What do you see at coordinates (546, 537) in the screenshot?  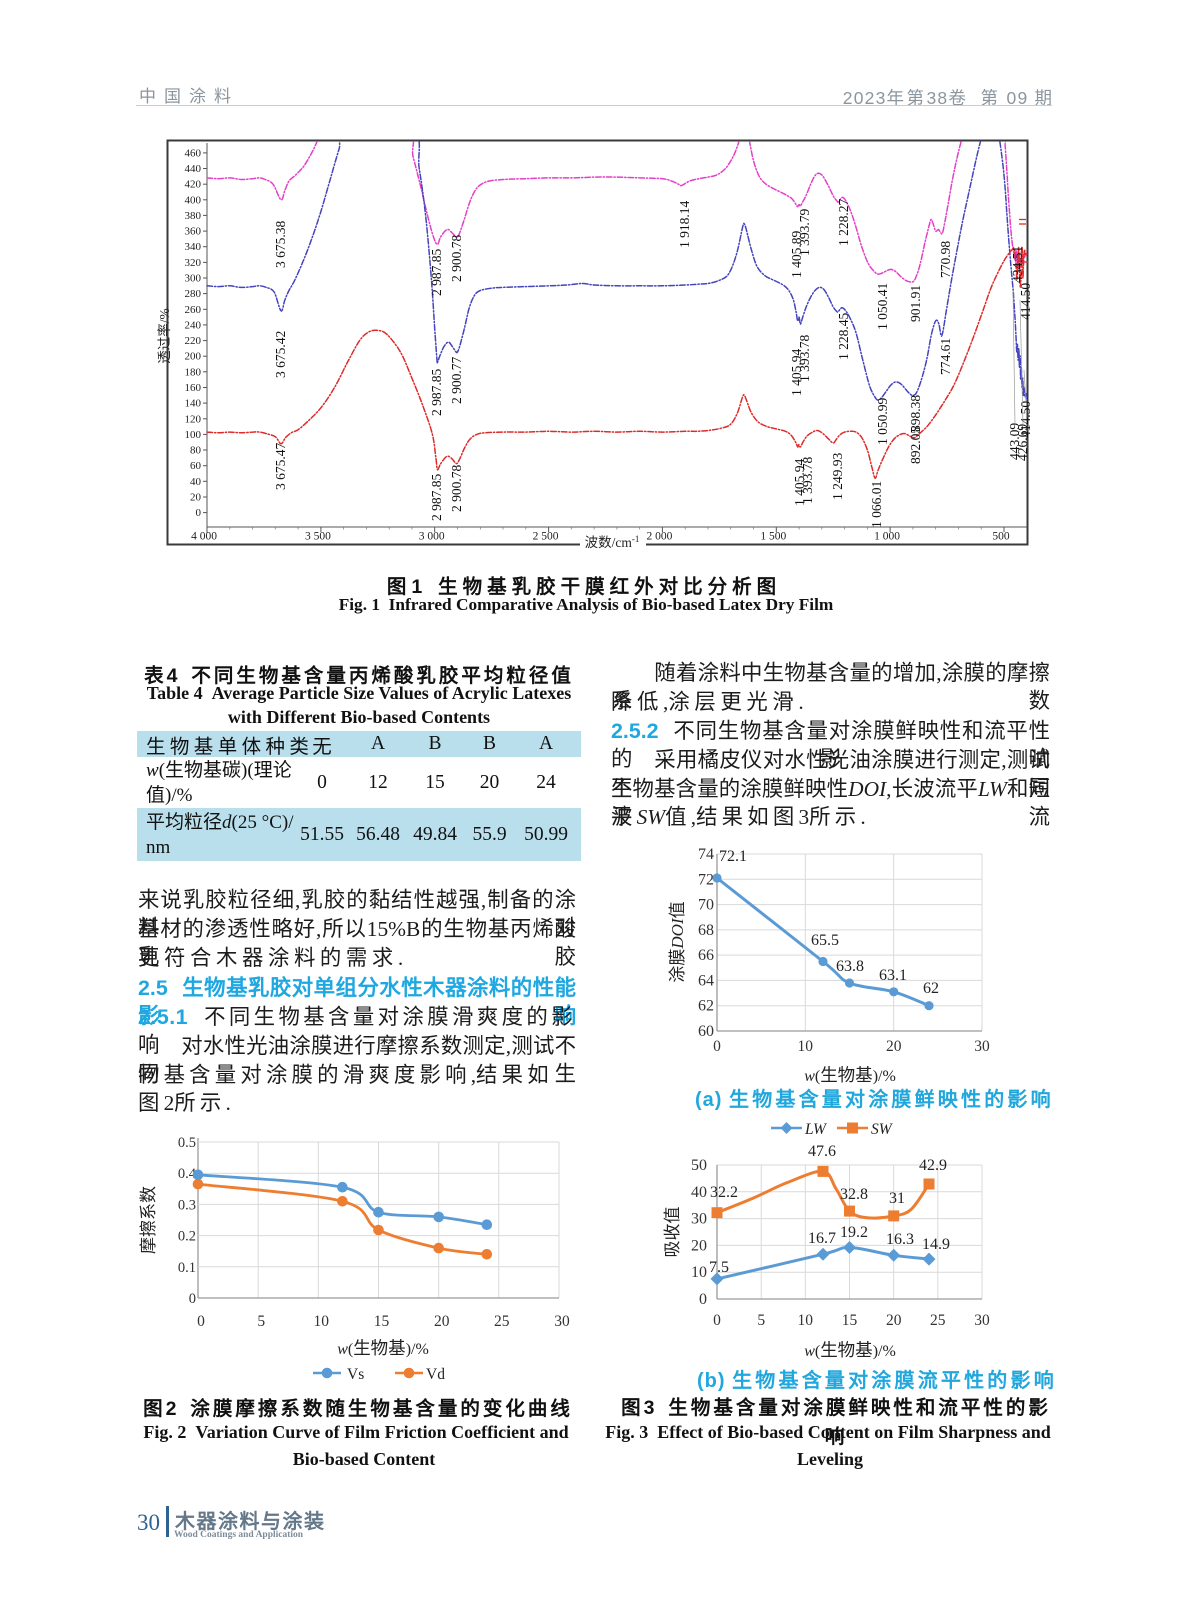 I see `svg-text: 2 500` at bounding box center [546, 537].